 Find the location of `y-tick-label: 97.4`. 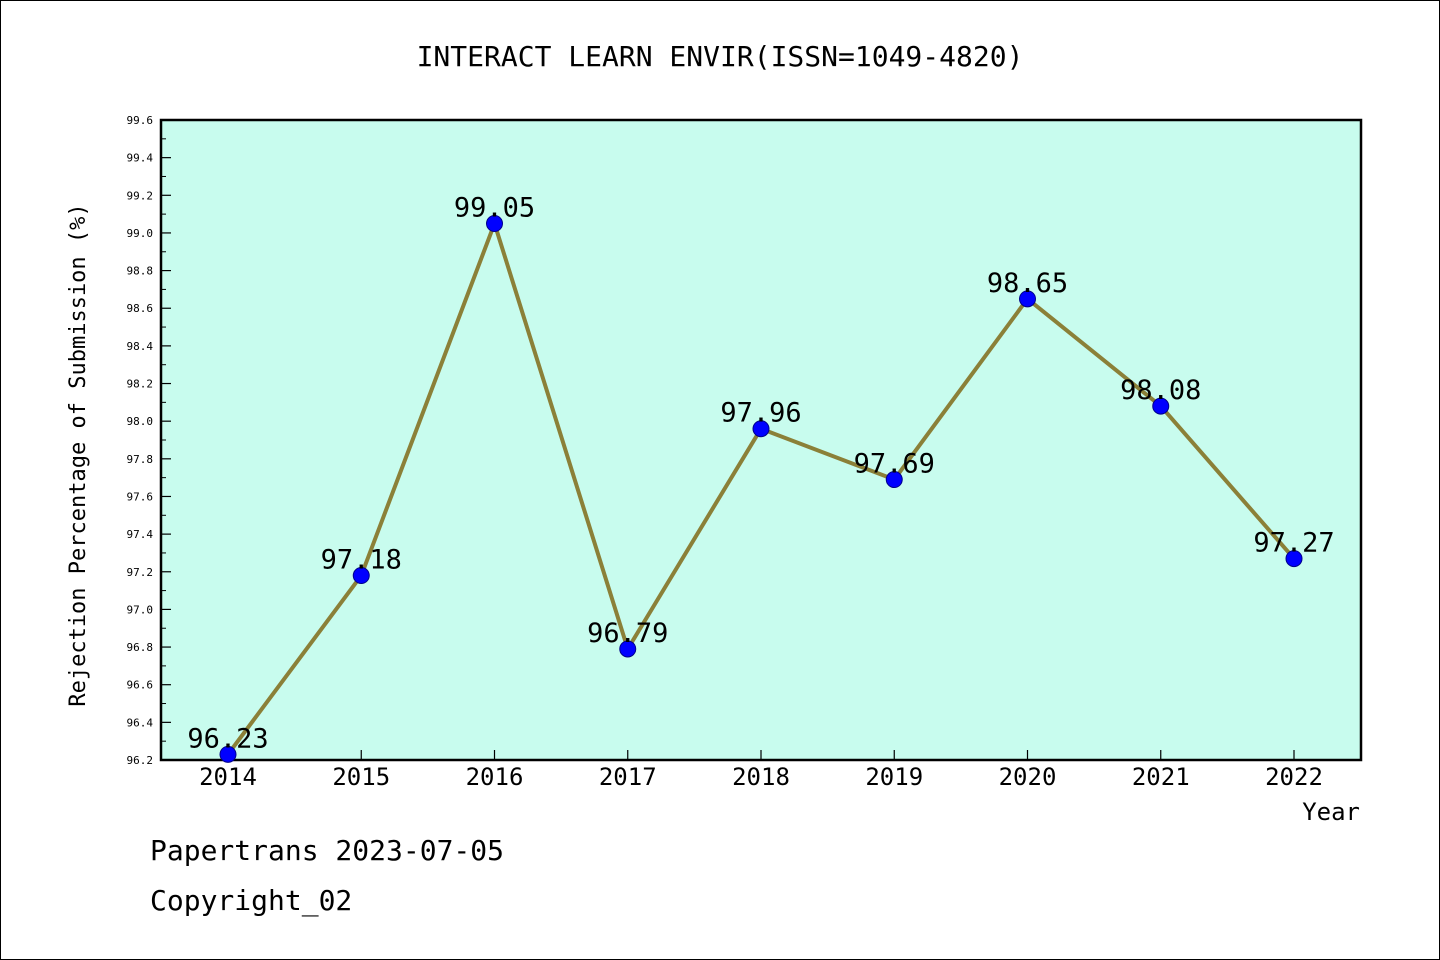

y-tick-label: 97.4 is located at coordinates (140, 534).